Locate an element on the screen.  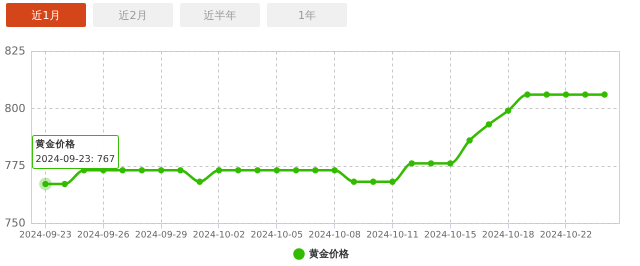
text: 近半年 is located at coordinates (220, 15).